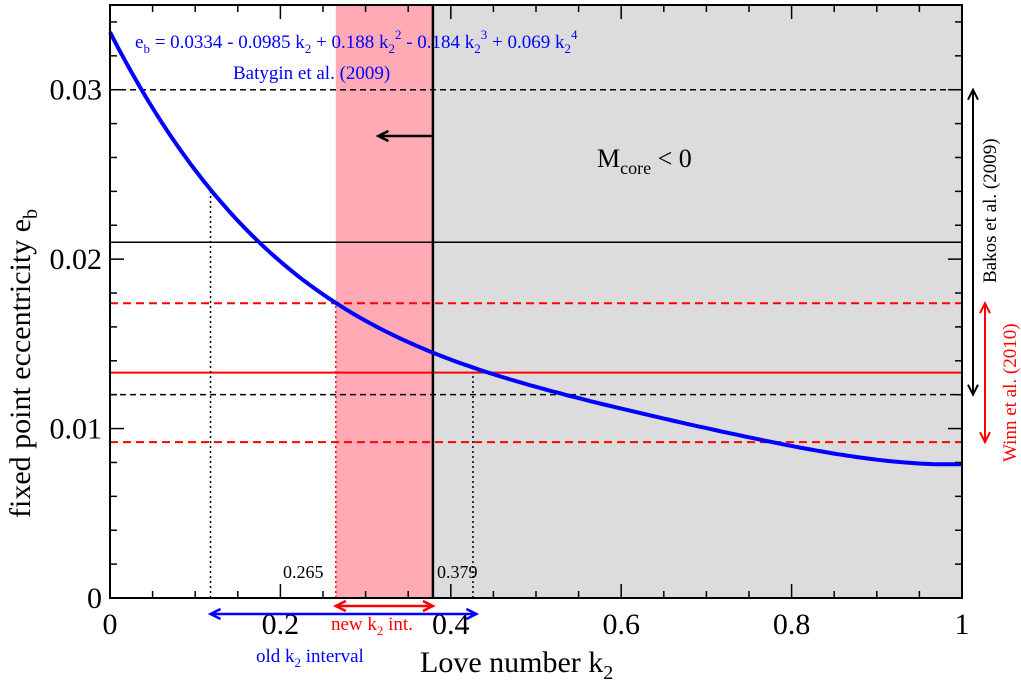  I want to click on old-interval-arrow-head, so click(214, 614).